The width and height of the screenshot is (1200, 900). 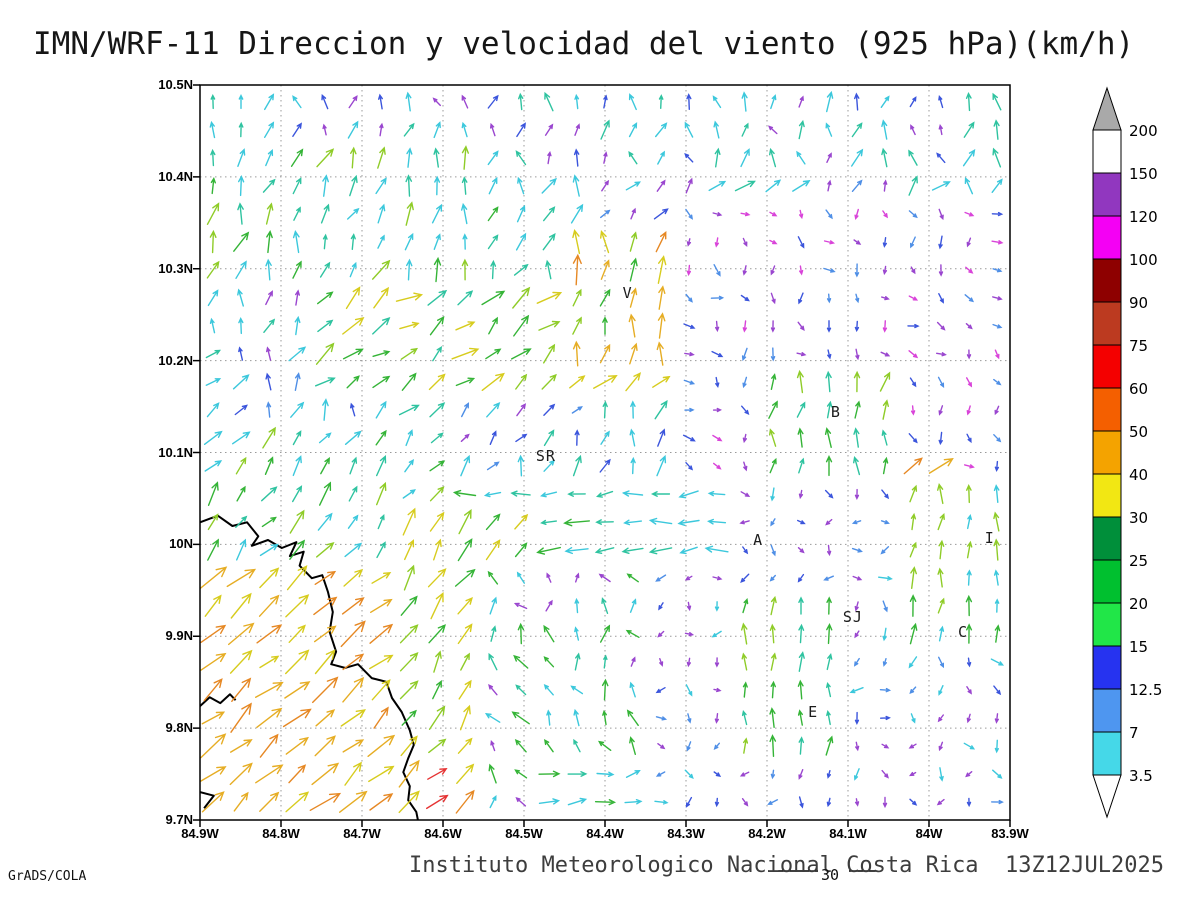 I want to click on colorbar-tick-label: 7, so click(x=1134, y=733).